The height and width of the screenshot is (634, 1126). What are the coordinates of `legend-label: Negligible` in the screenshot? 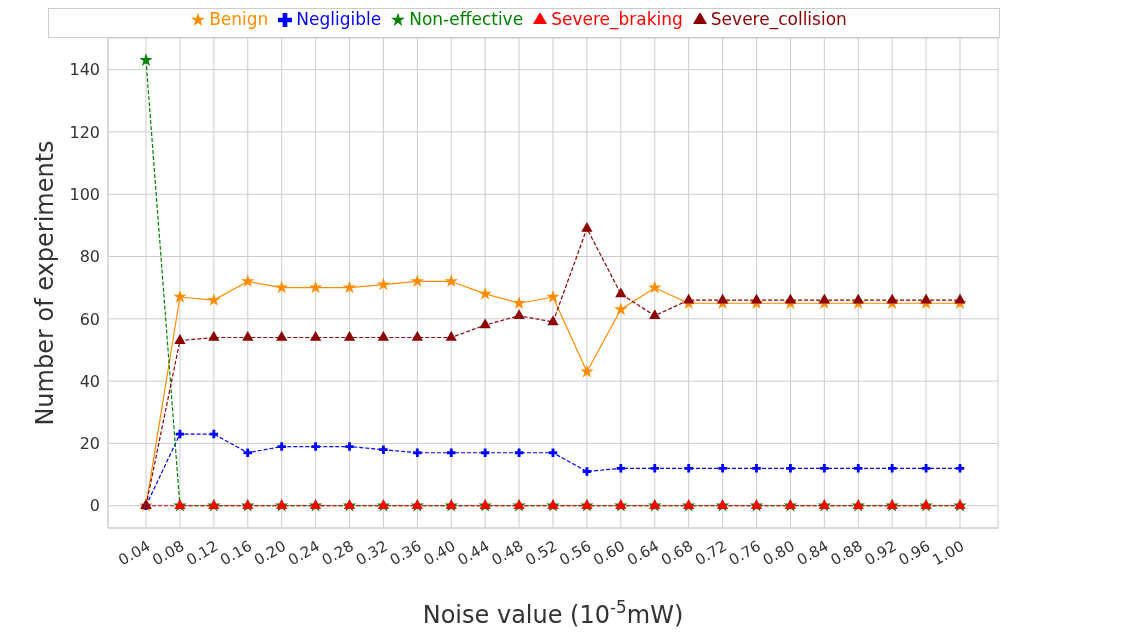 It's located at (339, 19).